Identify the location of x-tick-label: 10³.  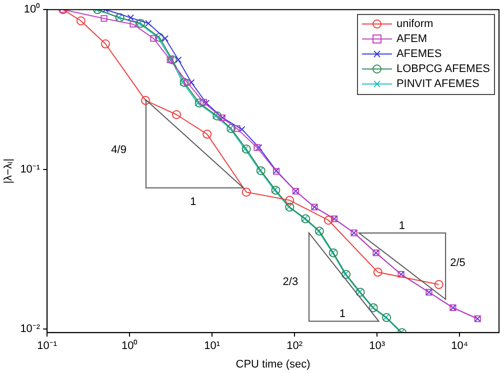
(377, 346).